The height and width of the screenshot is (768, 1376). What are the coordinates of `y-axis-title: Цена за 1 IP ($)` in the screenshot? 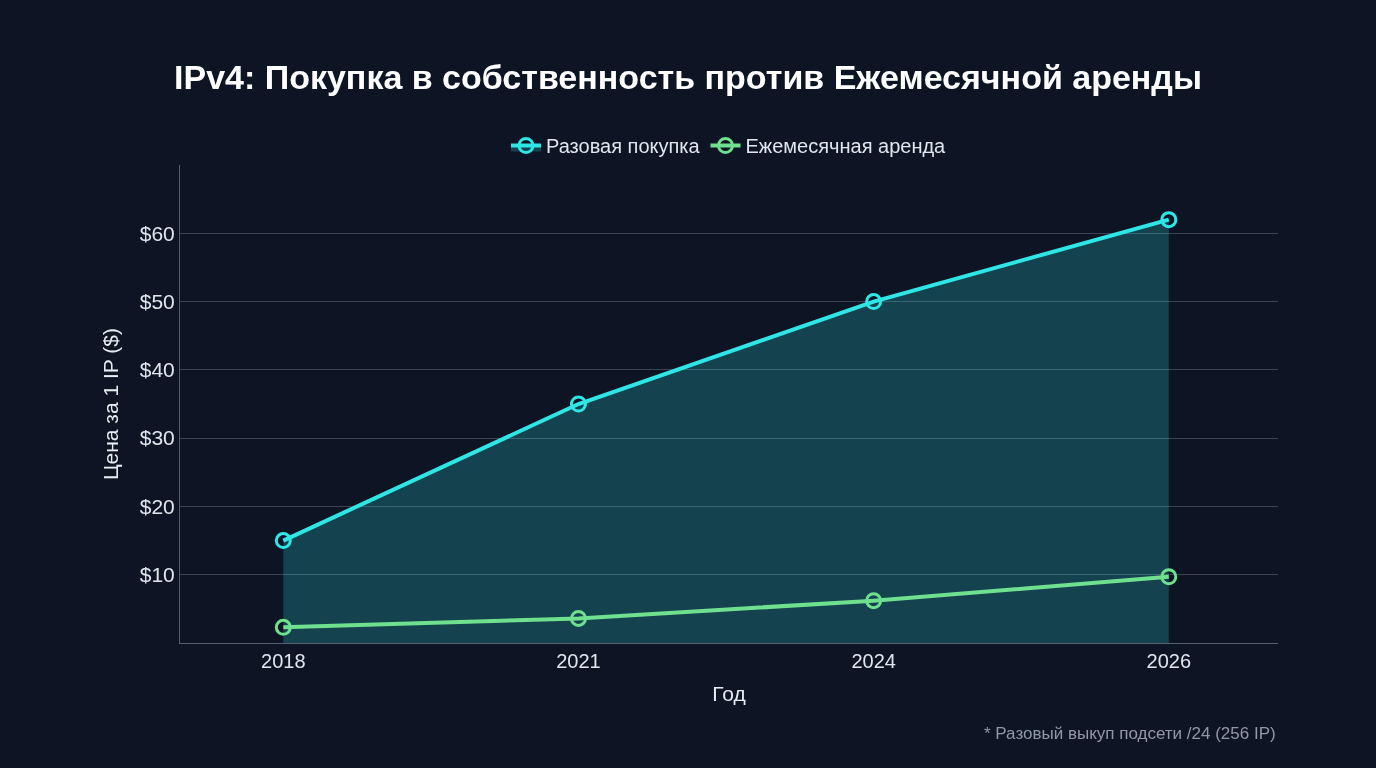 It's located at (110, 404).